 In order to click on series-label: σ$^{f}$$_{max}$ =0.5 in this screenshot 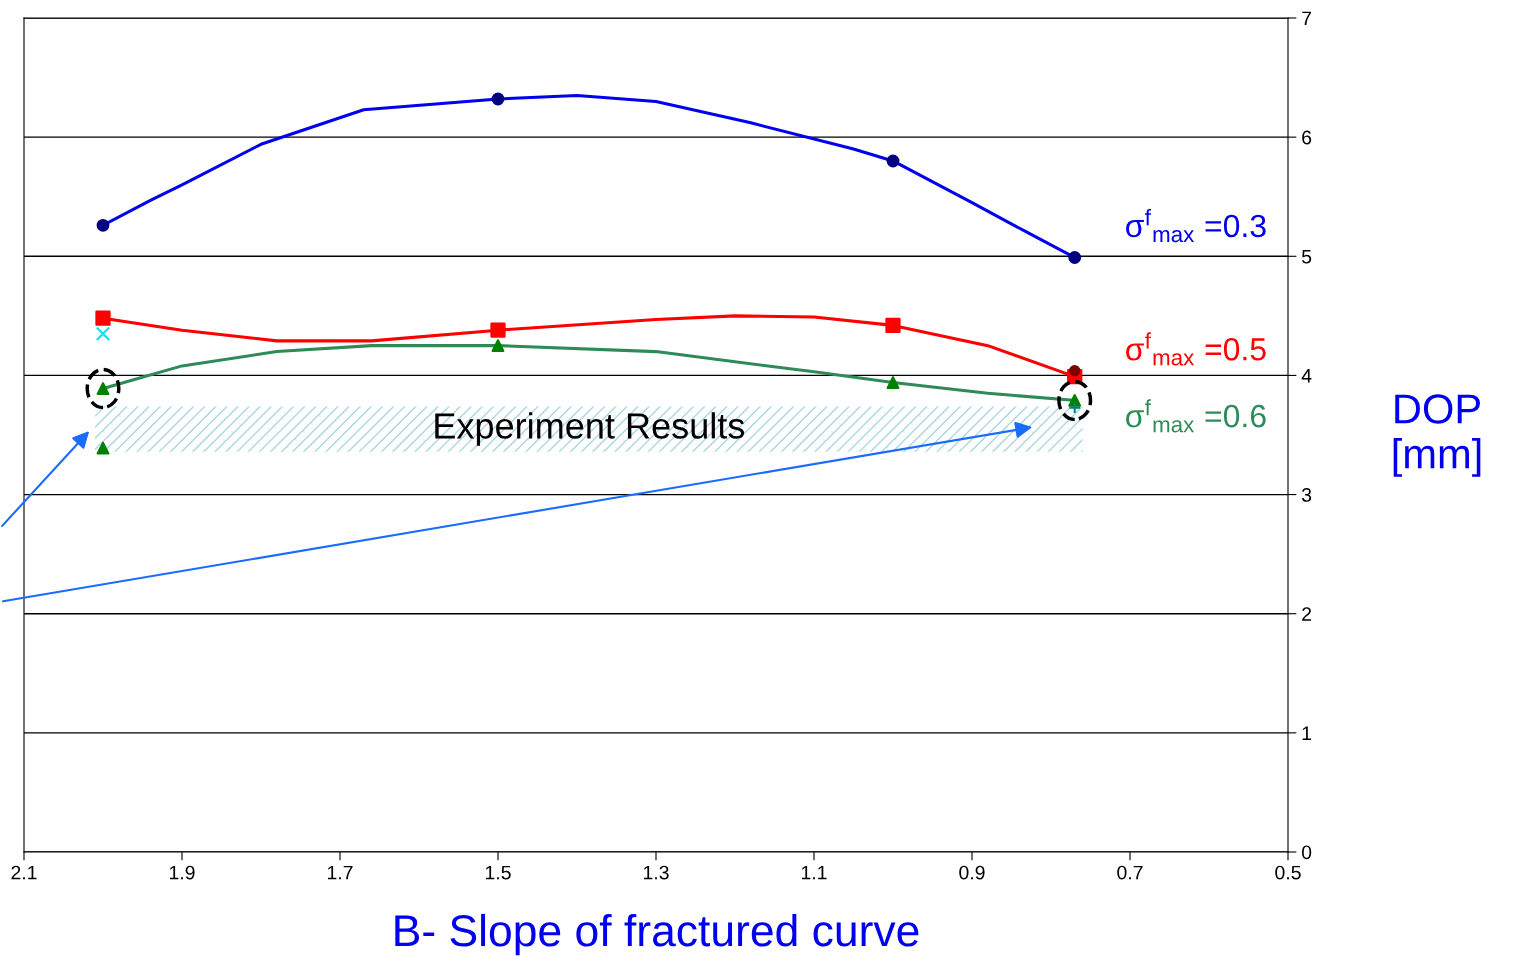, I will do `click(1196, 349)`.